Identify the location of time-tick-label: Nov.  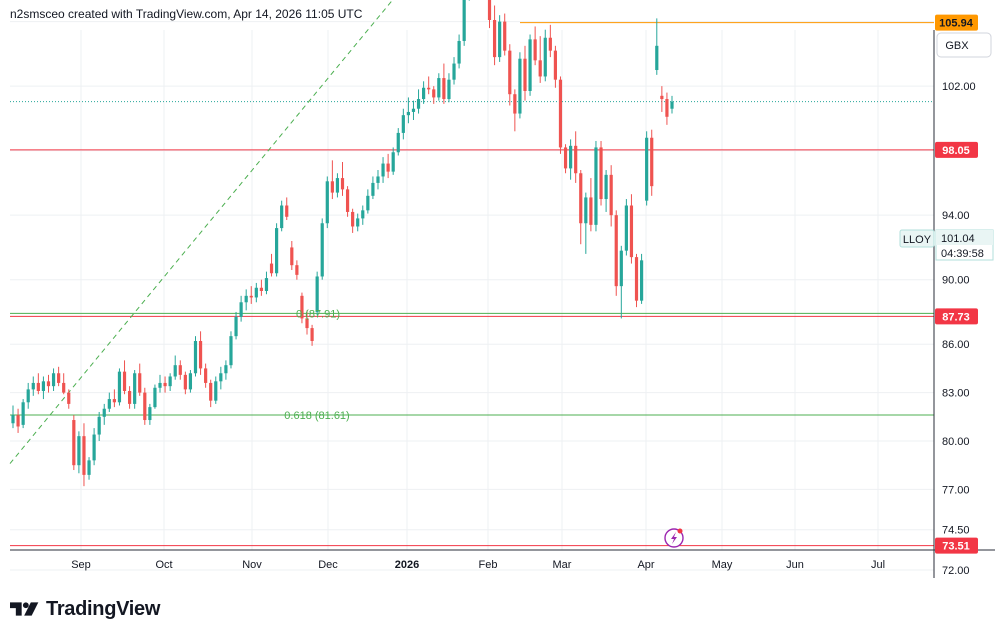
(252, 565).